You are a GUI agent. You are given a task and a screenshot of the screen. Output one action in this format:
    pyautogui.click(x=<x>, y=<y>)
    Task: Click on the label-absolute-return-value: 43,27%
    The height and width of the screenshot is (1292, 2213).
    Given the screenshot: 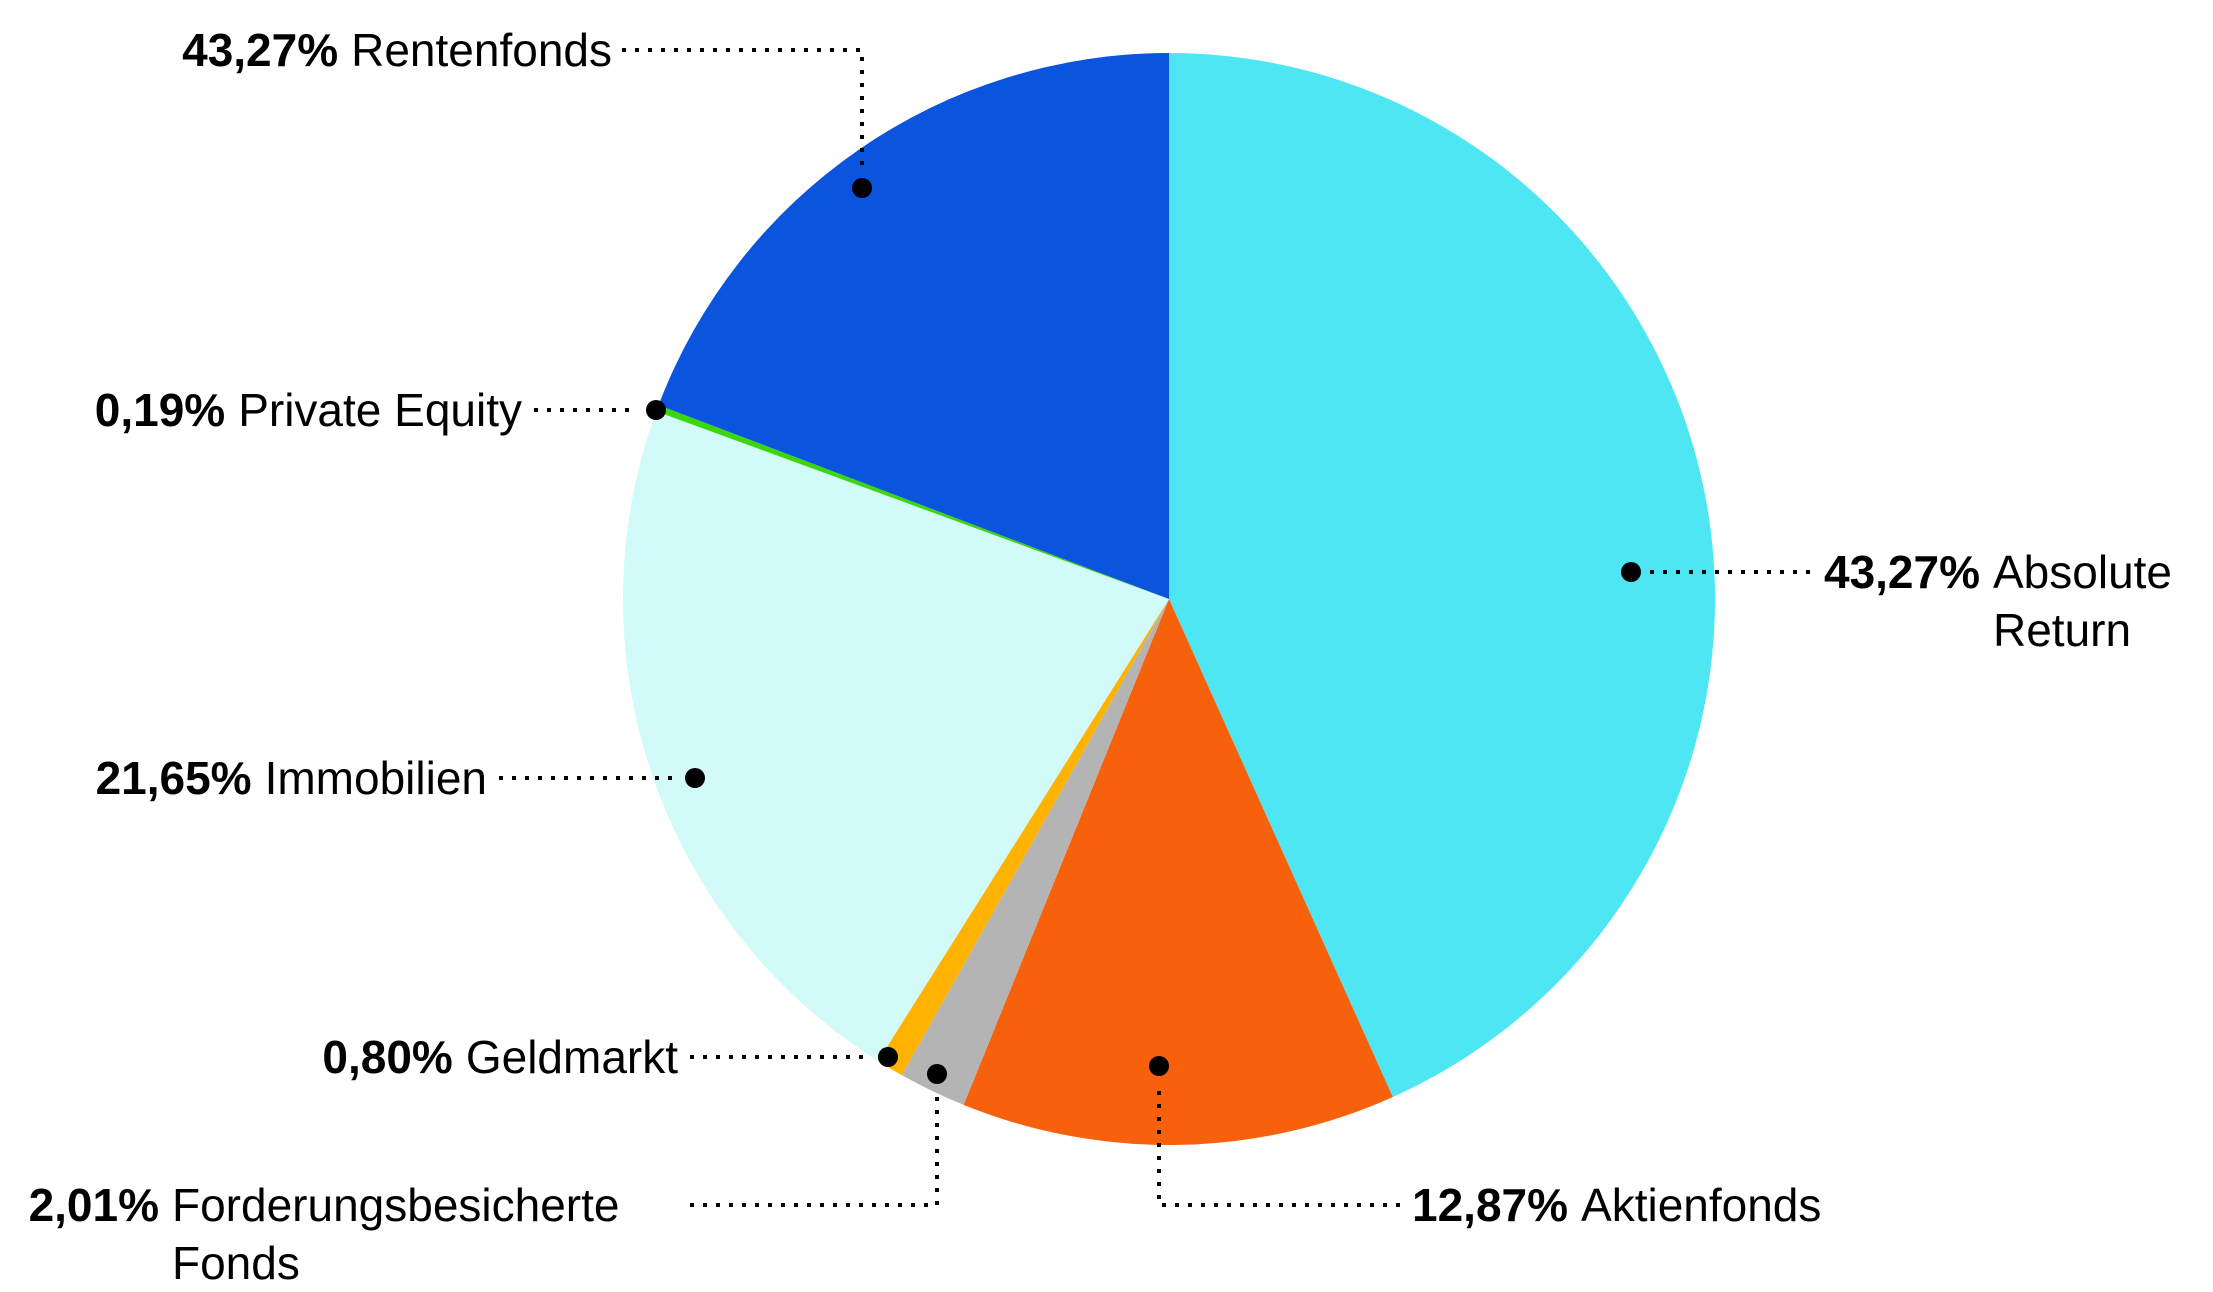 What is the action you would take?
    pyautogui.click(x=1901, y=572)
    